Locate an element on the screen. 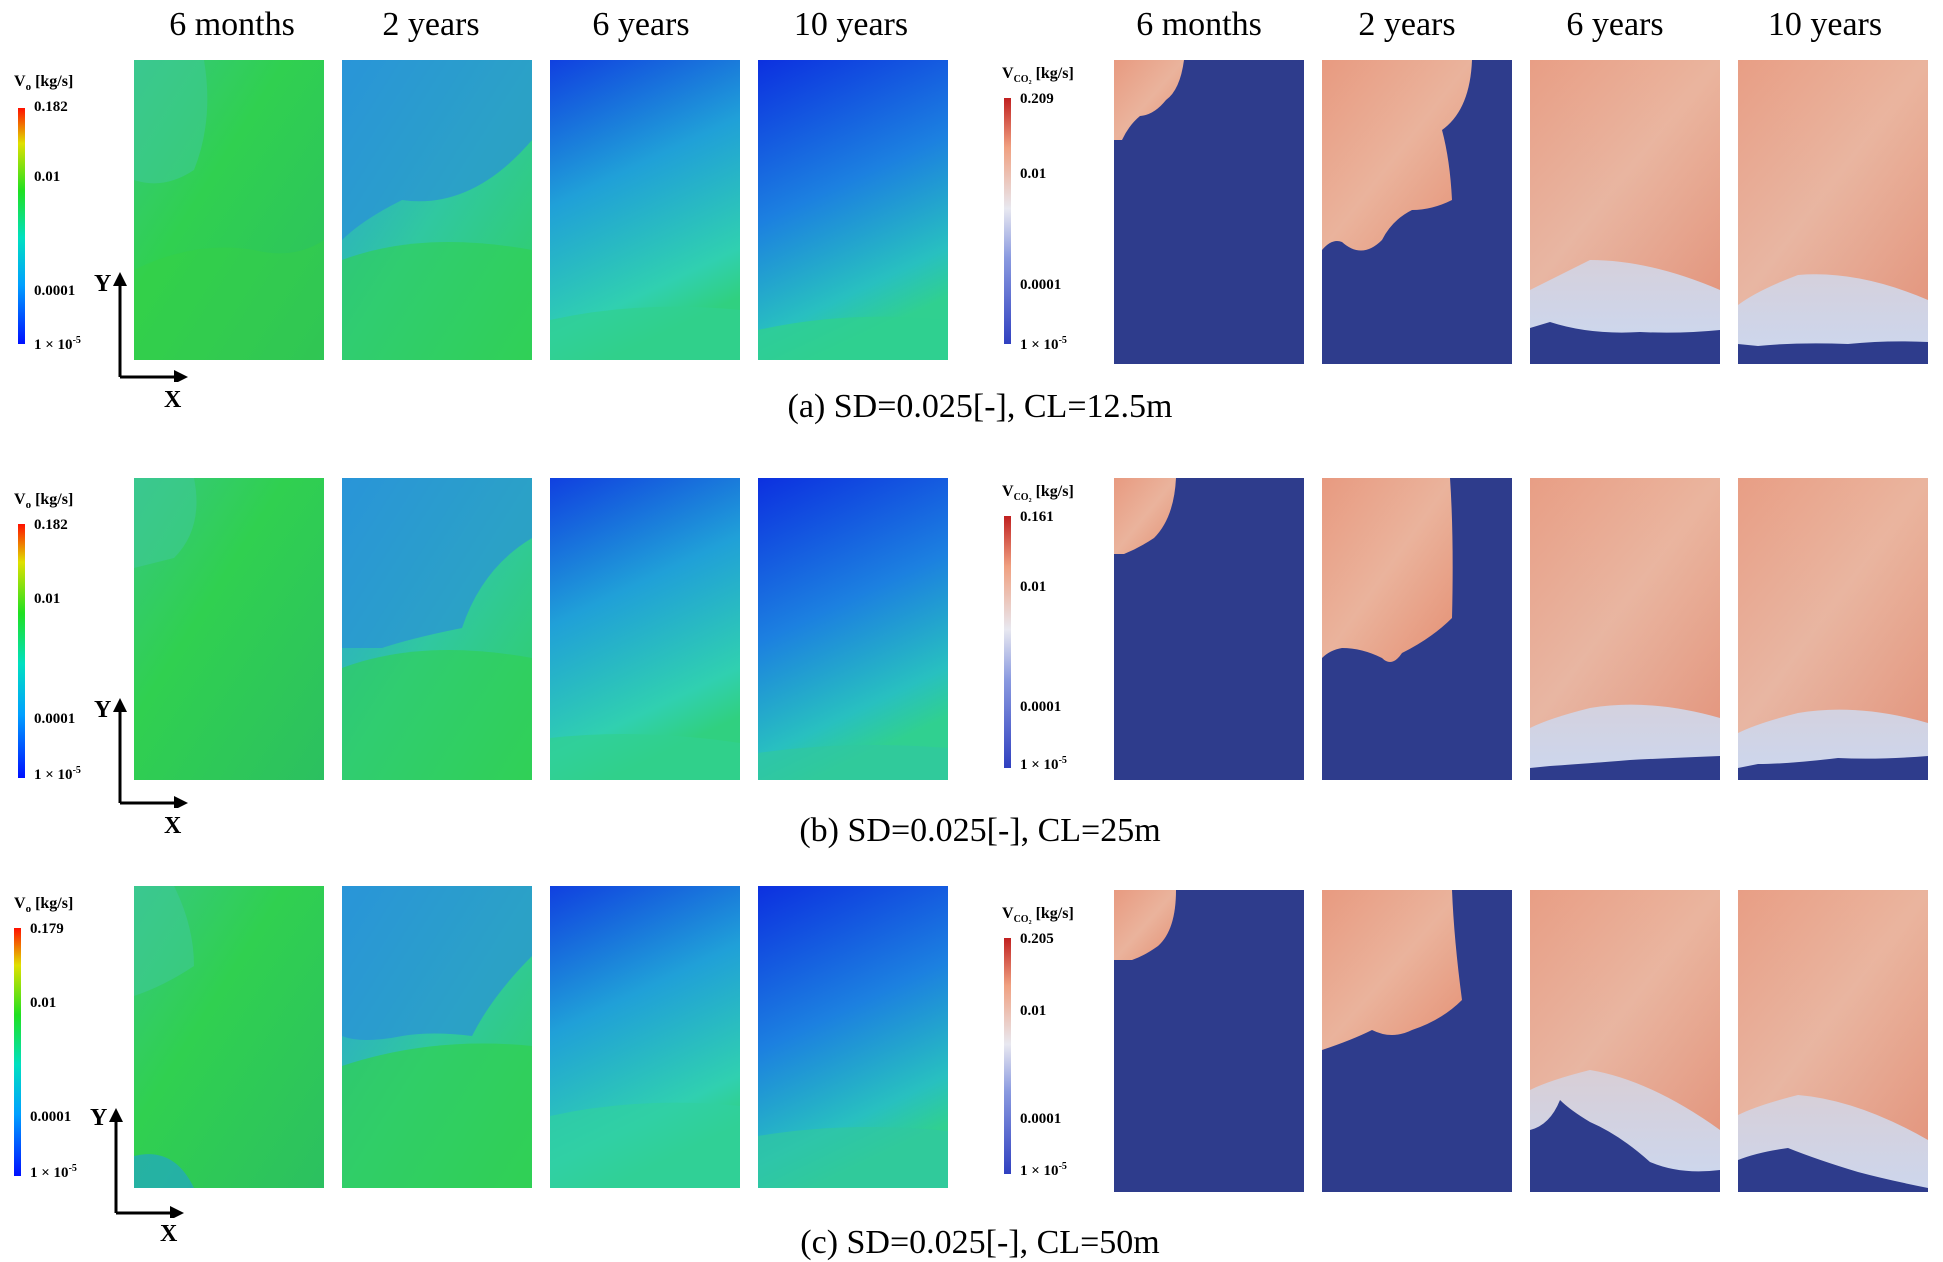 The image size is (1943, 1262). header-right-10-years: 10 years is located at coordinates (1825, 24).